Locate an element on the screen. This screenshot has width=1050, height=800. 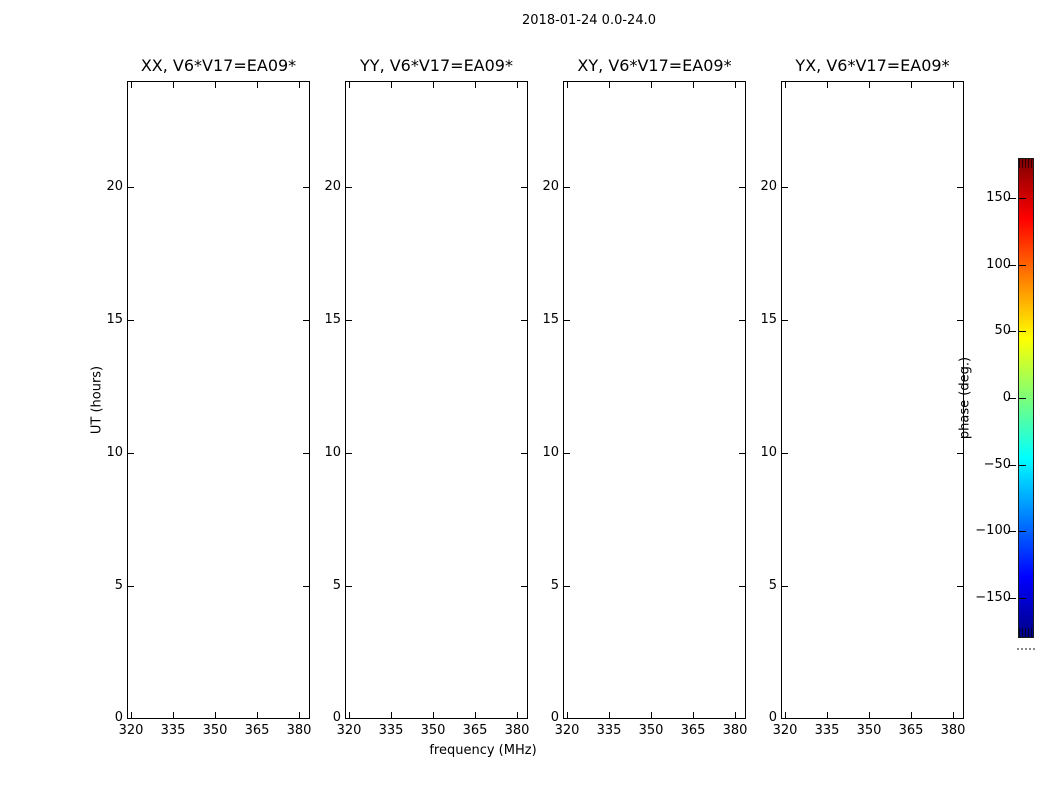
colorbar-tick-label: −100 is located at coordinates (993, 530).